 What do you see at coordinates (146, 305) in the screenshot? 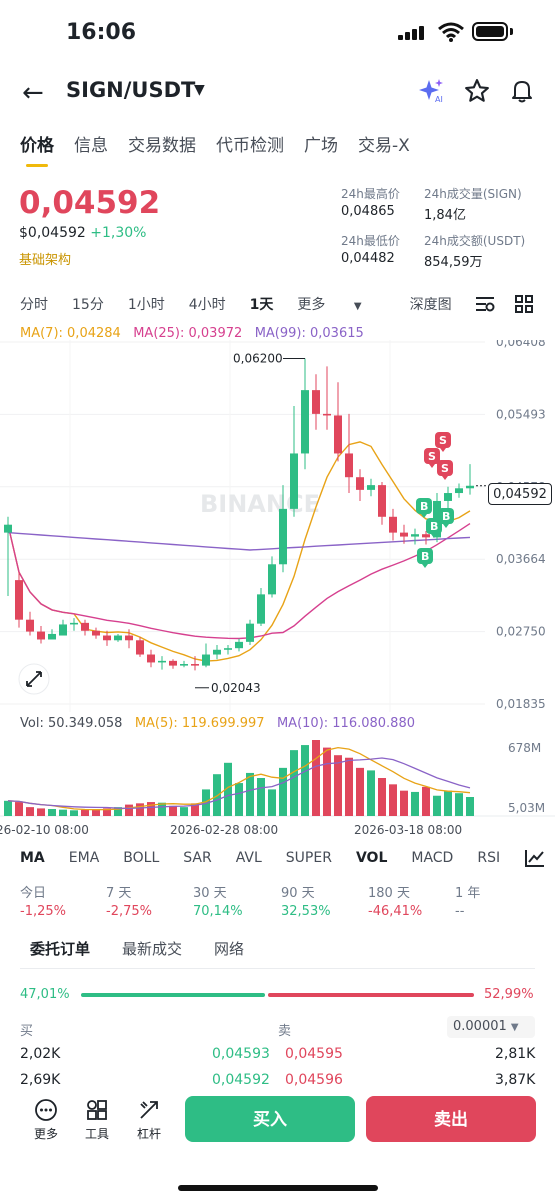
I see `timeframe-1h: 1小时` at bounding box center [146, 305].